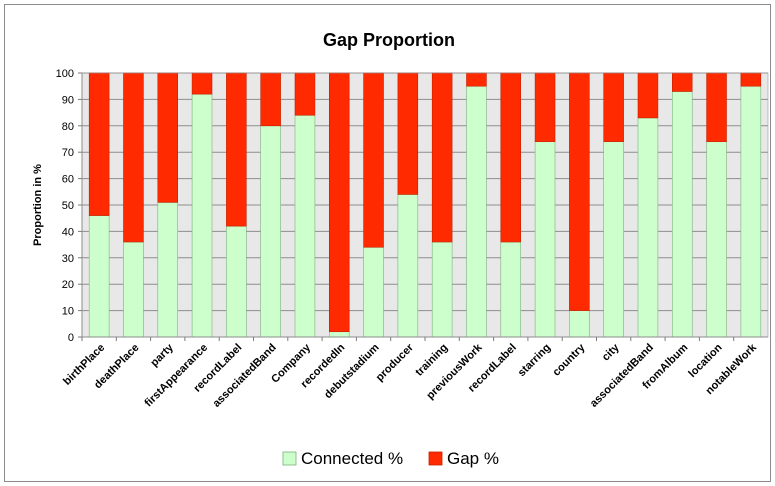  I want to click on y-tick-label: 50, so click(68, 206).